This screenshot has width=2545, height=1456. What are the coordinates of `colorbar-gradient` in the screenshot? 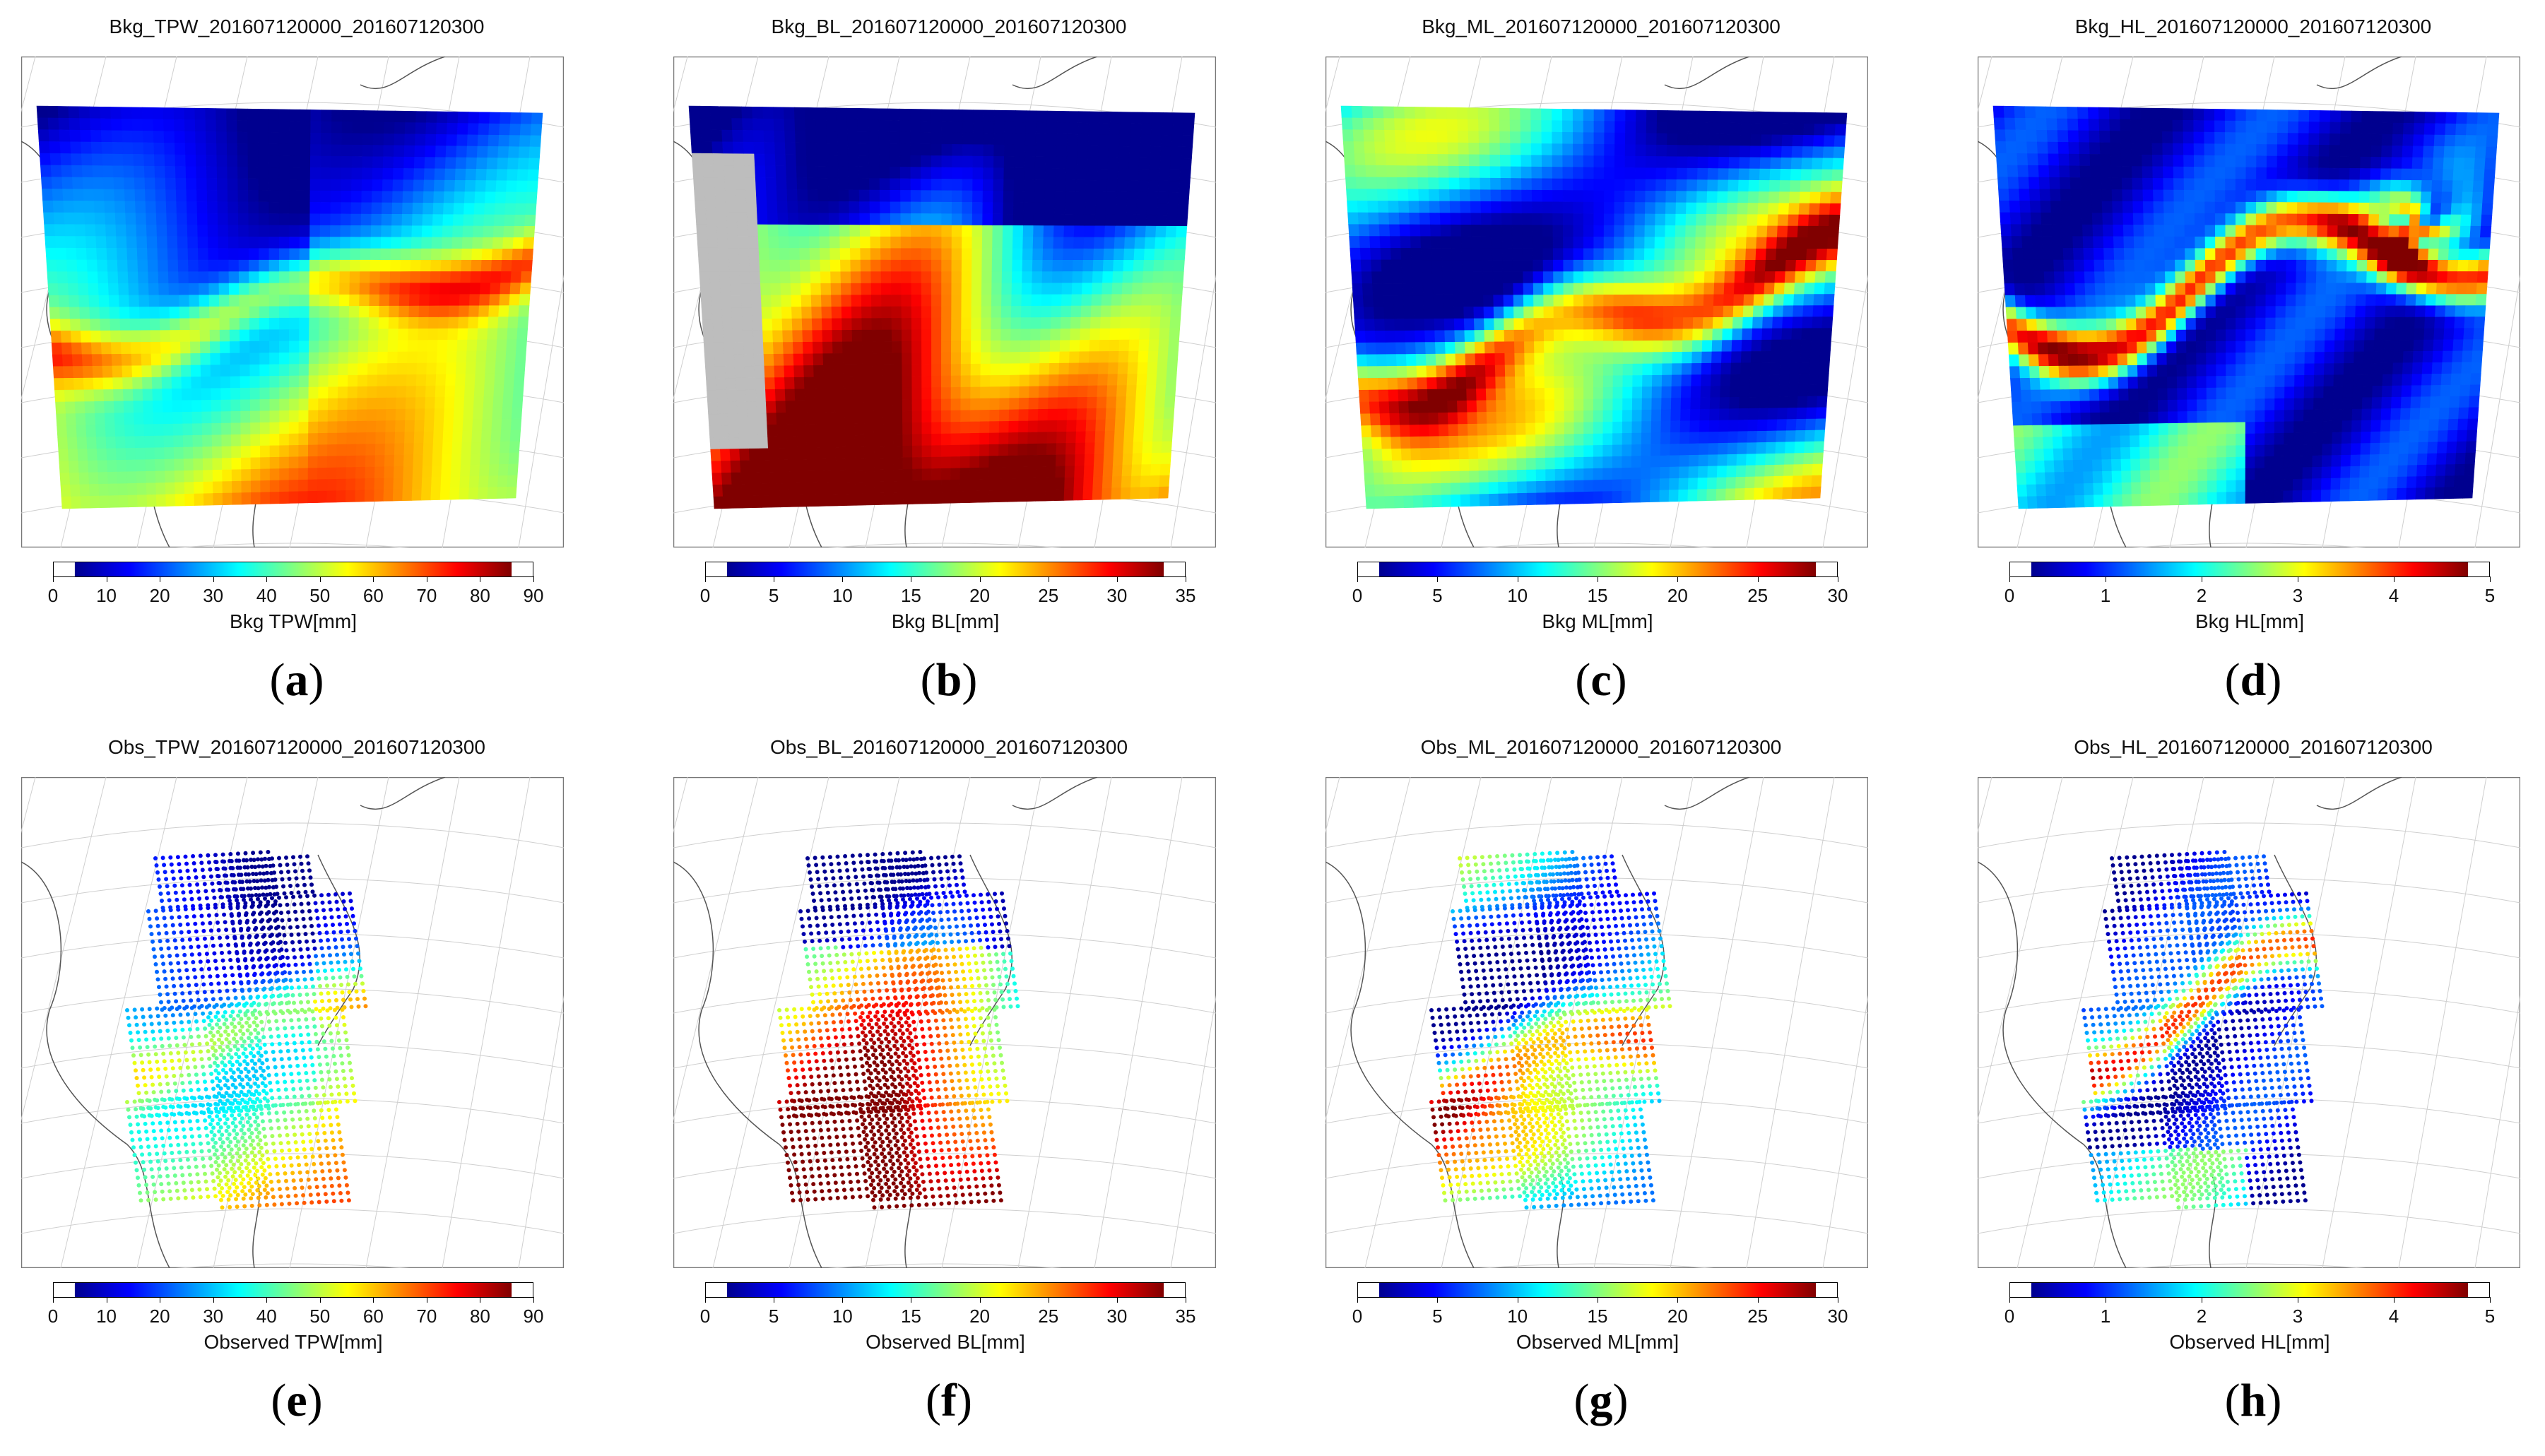 It's located at (945, 569).